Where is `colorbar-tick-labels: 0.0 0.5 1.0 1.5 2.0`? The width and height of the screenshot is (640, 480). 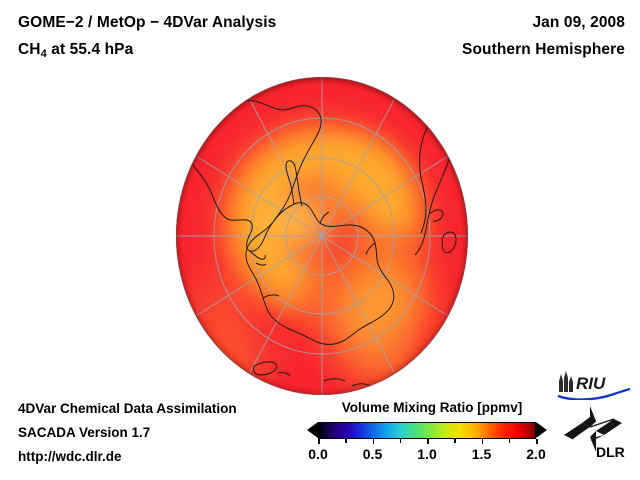 colorbar-tick-labels: 0.0 0.5 1.0 1.5 2.0 is located at coordinates (427, 456).